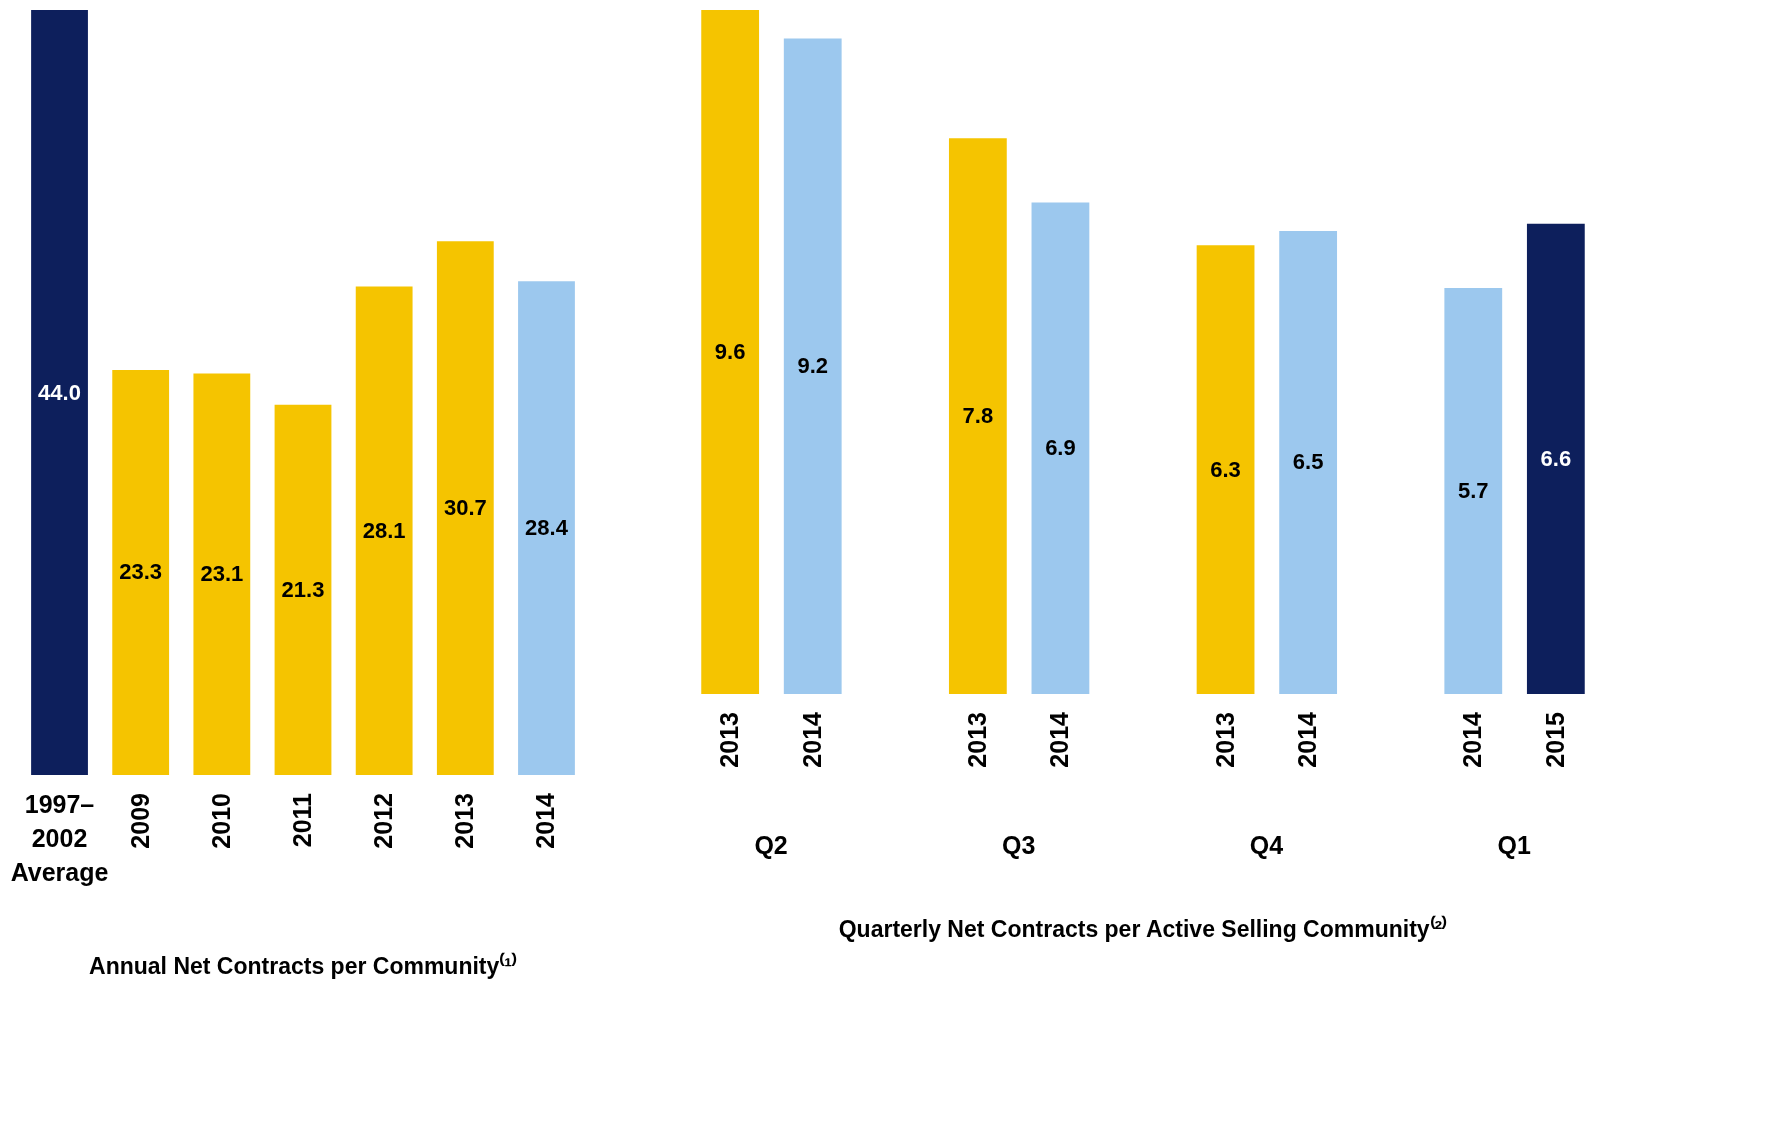 This screenshot has height=1140, width=1775. Describe the element at coordinates (220, 821) in the screenshot. I see `x-tick-label: 2010` at that location.